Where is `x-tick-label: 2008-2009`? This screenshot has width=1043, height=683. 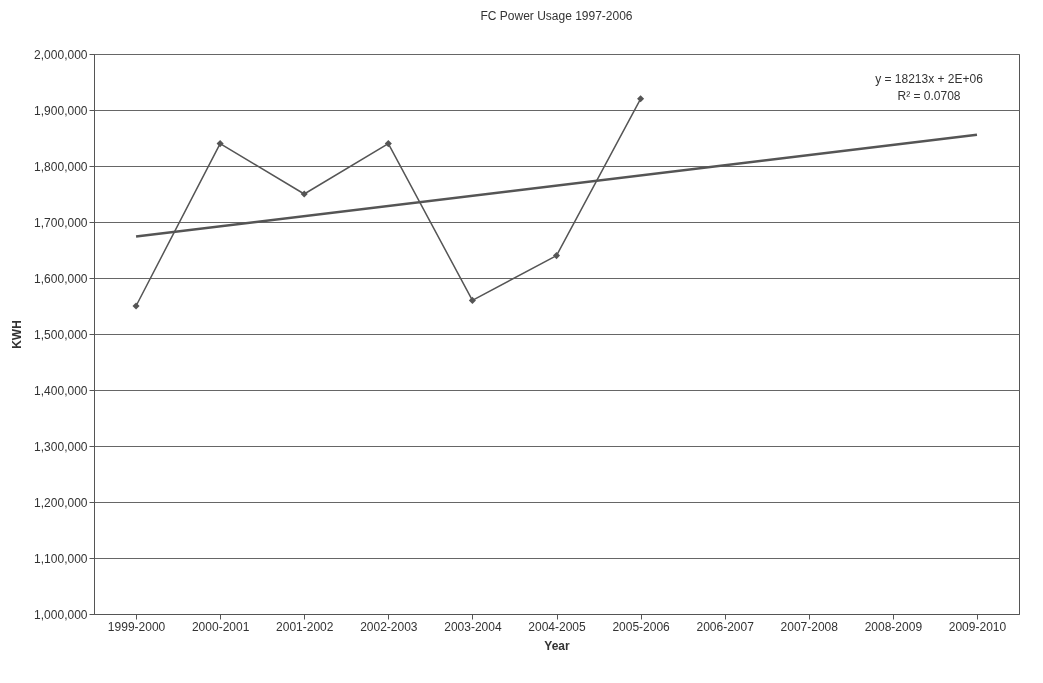 x-tick-label: 2008-2009 is located at coordinates (893, 626).